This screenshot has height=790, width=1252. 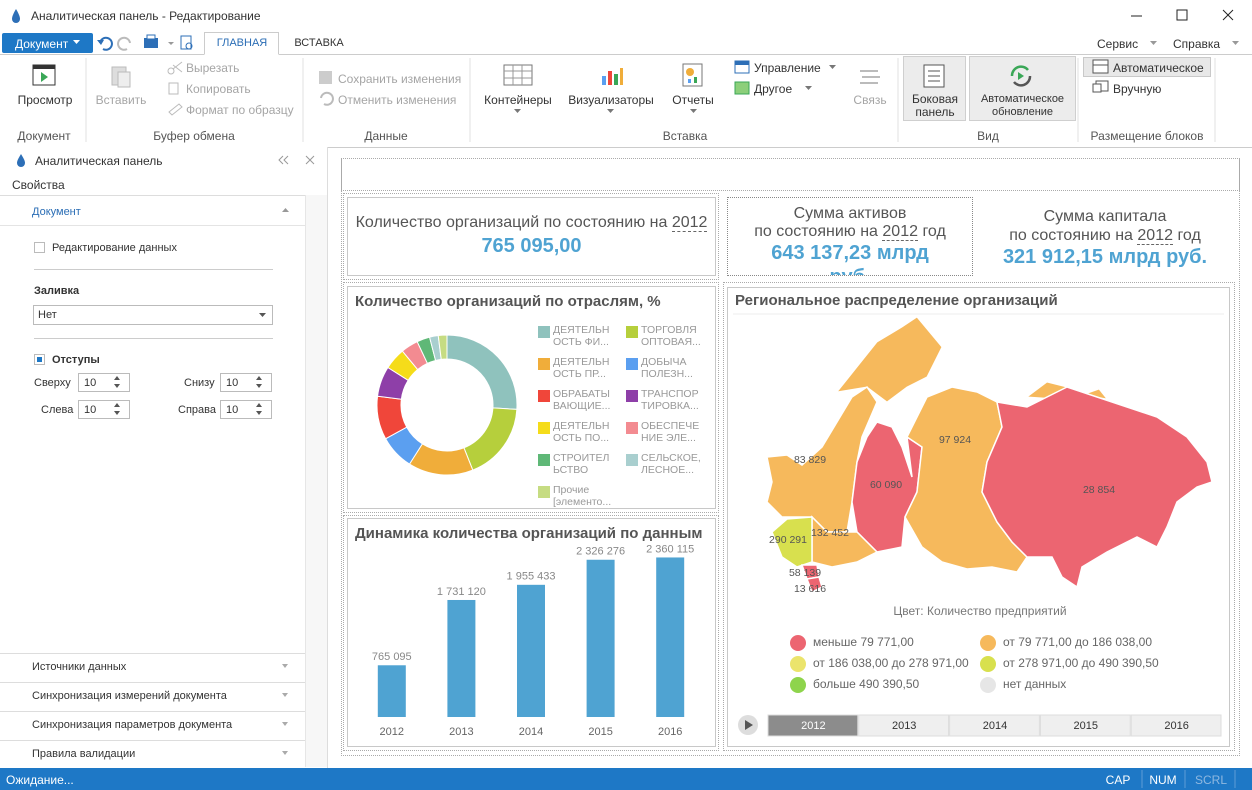 I want to click on ribbon-button: Другое, so click(x=773, y=89).